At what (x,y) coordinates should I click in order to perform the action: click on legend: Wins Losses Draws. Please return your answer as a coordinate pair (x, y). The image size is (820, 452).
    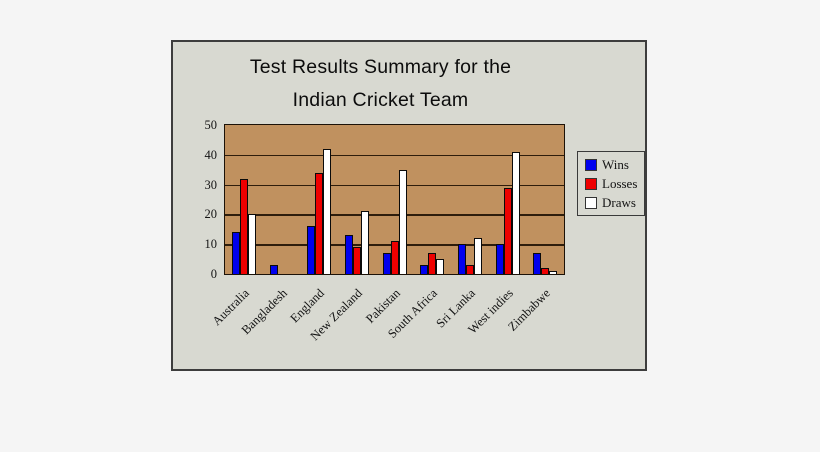
    Looking at the image, I should click on (611, 183).